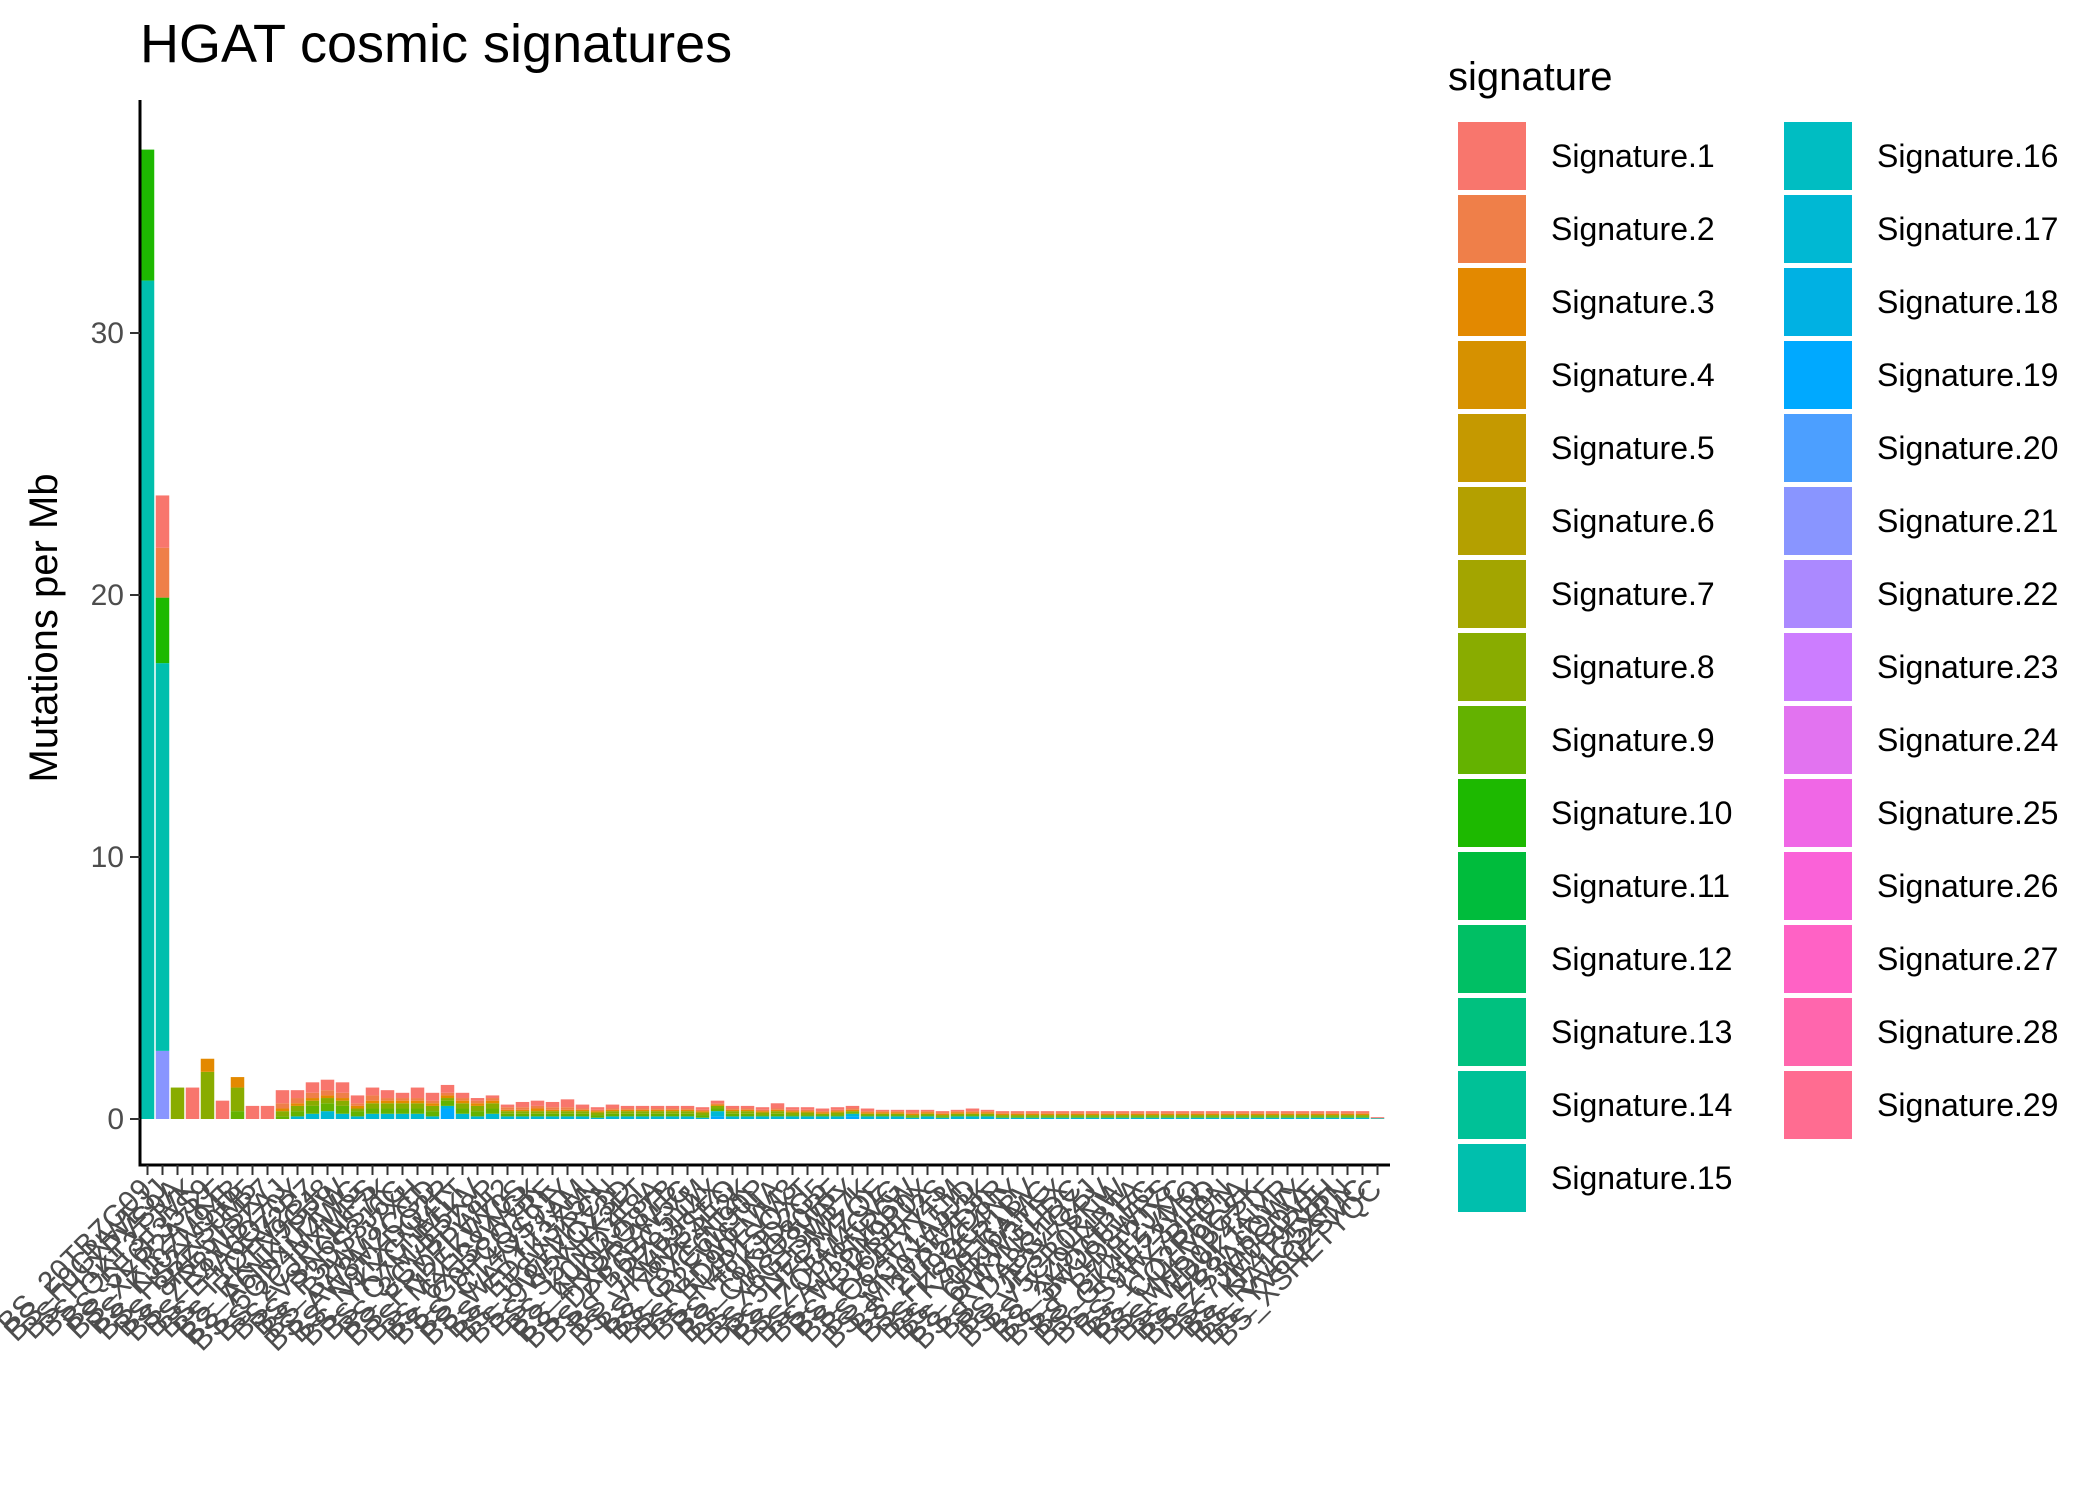  I want to click on legend-label: Signature.9, so click(1633, 740).